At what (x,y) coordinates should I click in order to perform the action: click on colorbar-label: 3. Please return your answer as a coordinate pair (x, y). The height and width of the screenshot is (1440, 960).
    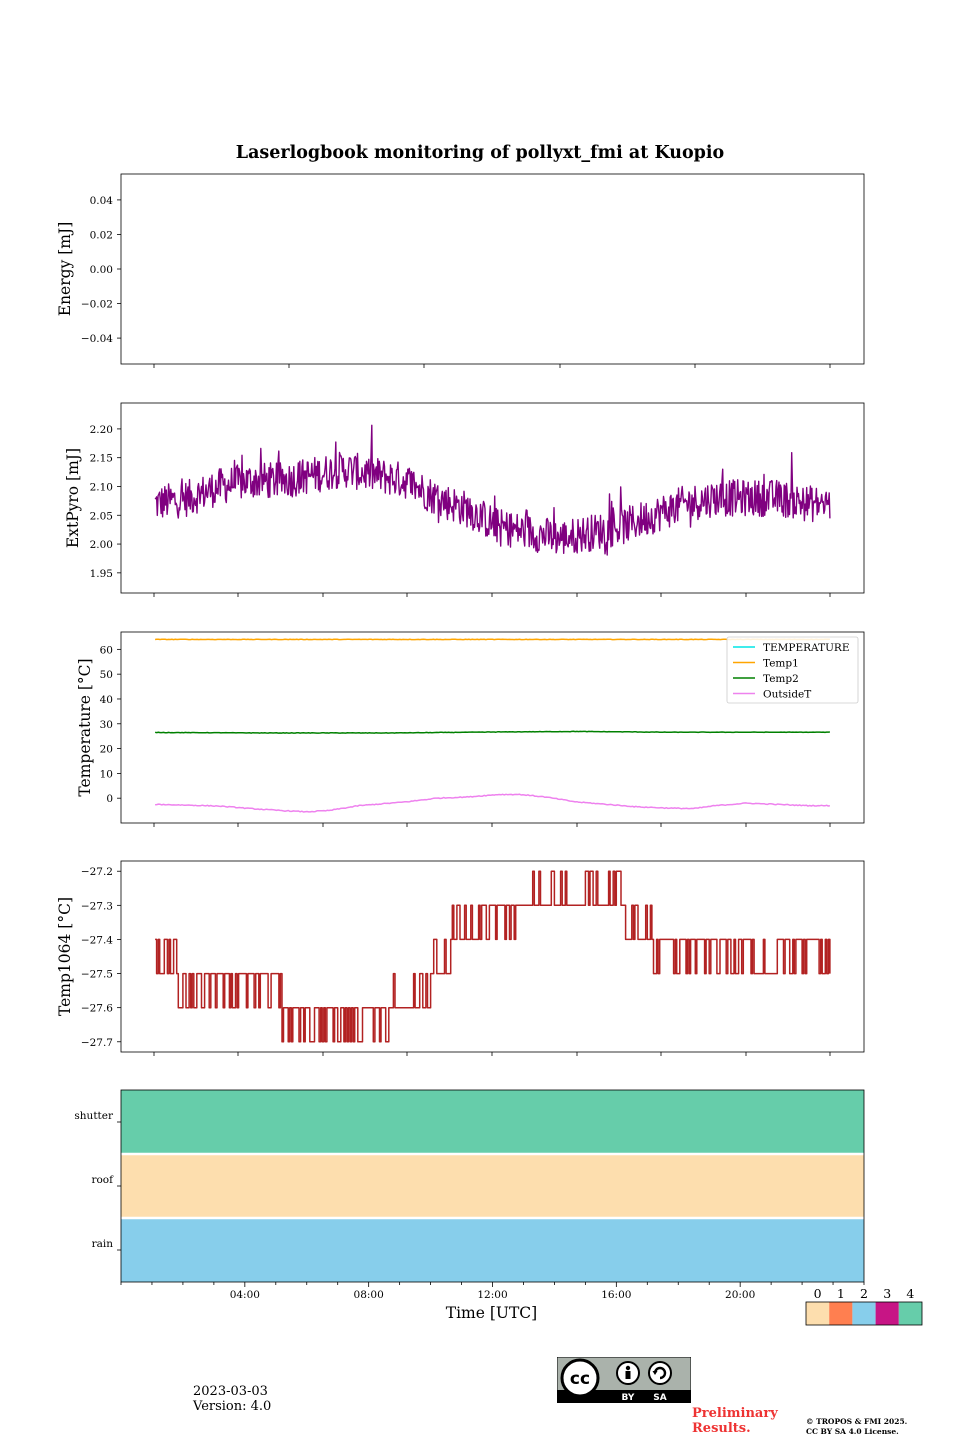
    Looking at the image, I should click on (887, 1293).